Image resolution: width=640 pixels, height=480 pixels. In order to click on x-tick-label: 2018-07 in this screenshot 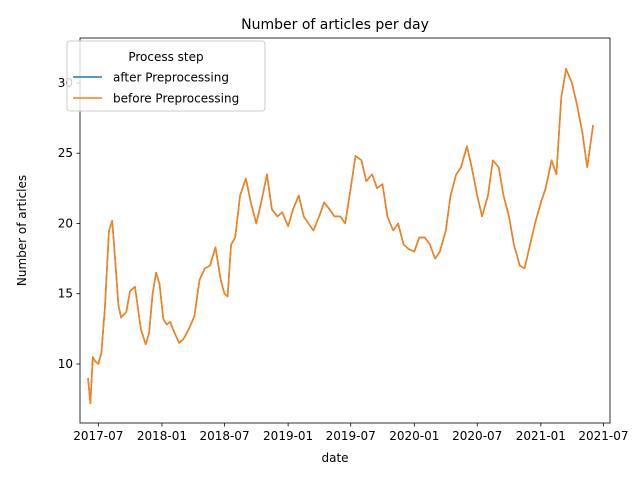, I will do `click(224, 436)`.